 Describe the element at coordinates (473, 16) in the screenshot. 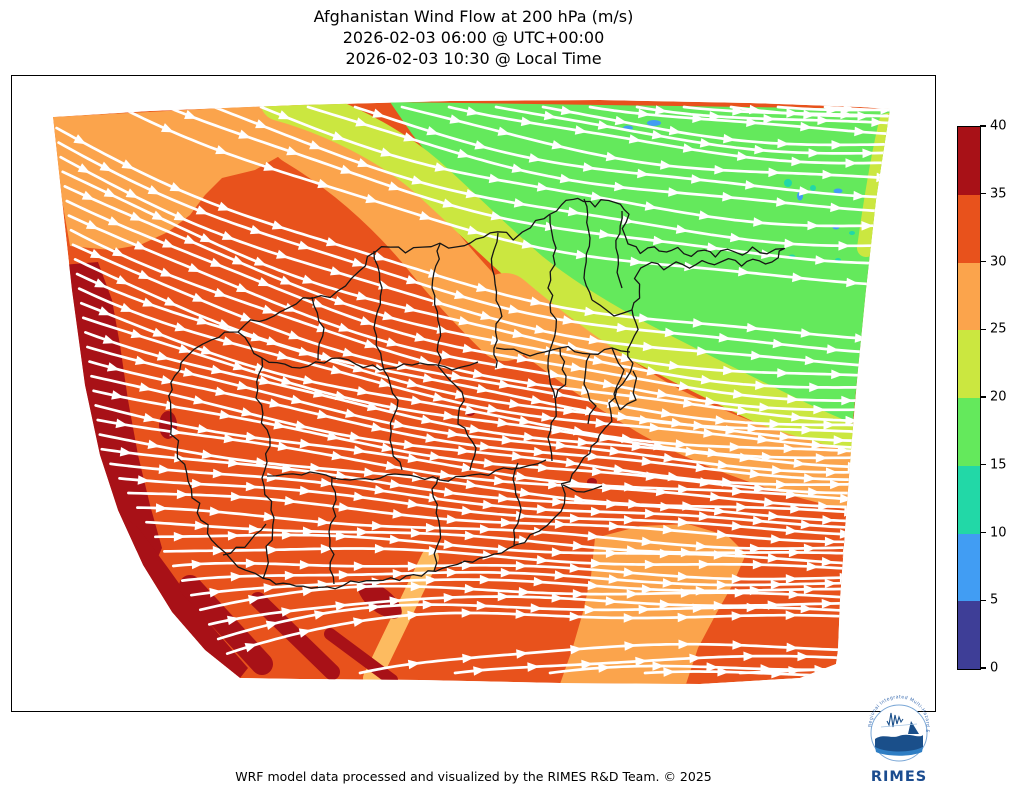

I see `title-line-1: Afghanistan Wind Flow at 200 hPa (m/s)` at that location.